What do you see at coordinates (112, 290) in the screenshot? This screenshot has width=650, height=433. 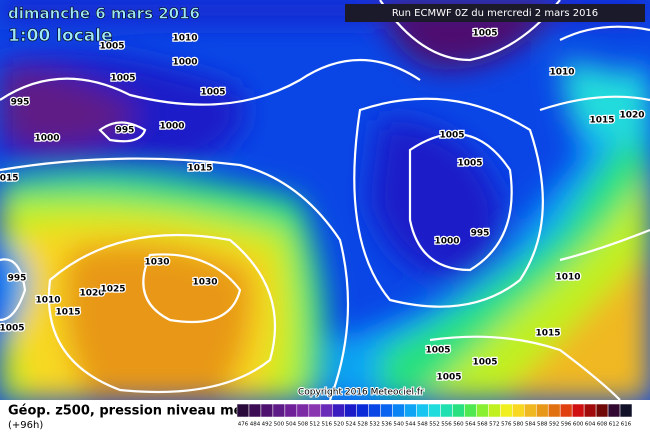 I see `isobar-label: 1025` at bounding box center [112, 290].